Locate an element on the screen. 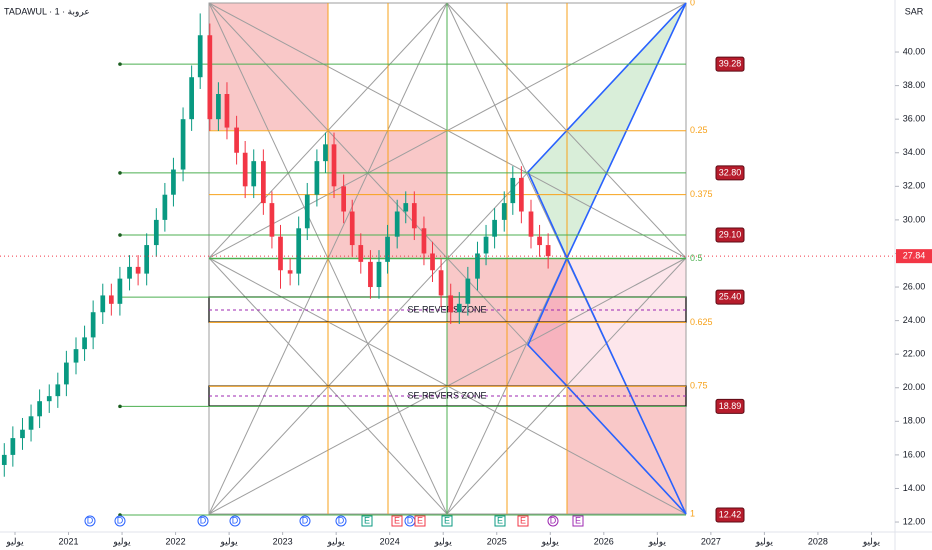 The height and width of the screenshot is (550, 932). y-tick-label: 40.00 is located at coordinates (914, 51).